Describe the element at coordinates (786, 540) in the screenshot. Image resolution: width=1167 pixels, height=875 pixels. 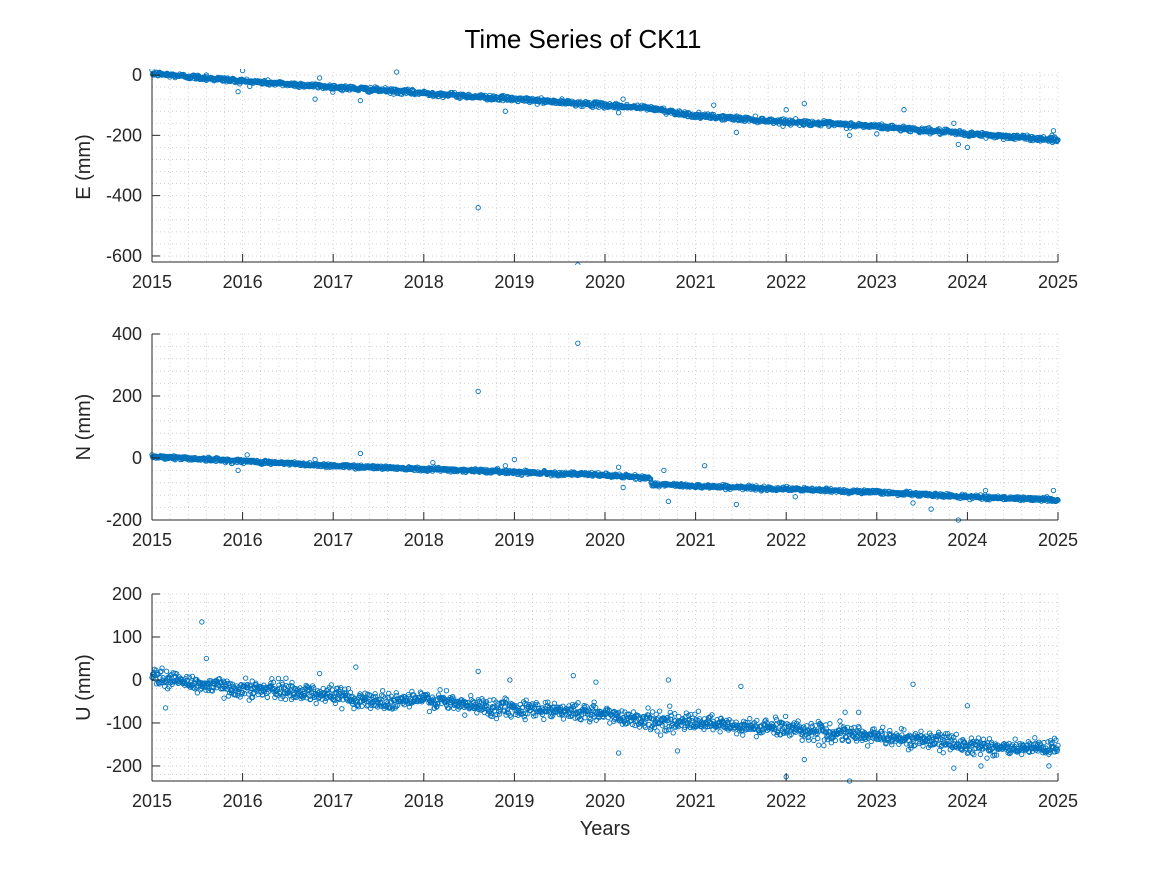
I see `x-tick-label: 2022` at that location.